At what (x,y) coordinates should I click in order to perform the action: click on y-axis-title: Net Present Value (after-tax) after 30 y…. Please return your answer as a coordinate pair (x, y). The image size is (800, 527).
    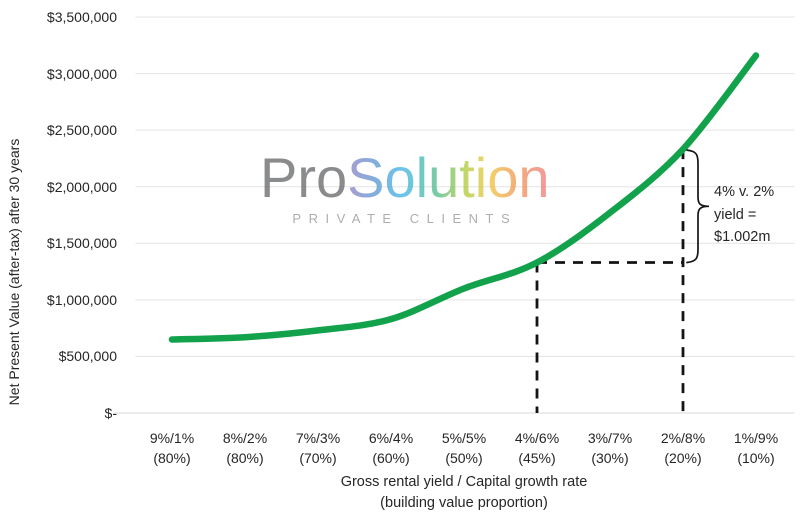
    Looking at the image, I should click on (14, 272).